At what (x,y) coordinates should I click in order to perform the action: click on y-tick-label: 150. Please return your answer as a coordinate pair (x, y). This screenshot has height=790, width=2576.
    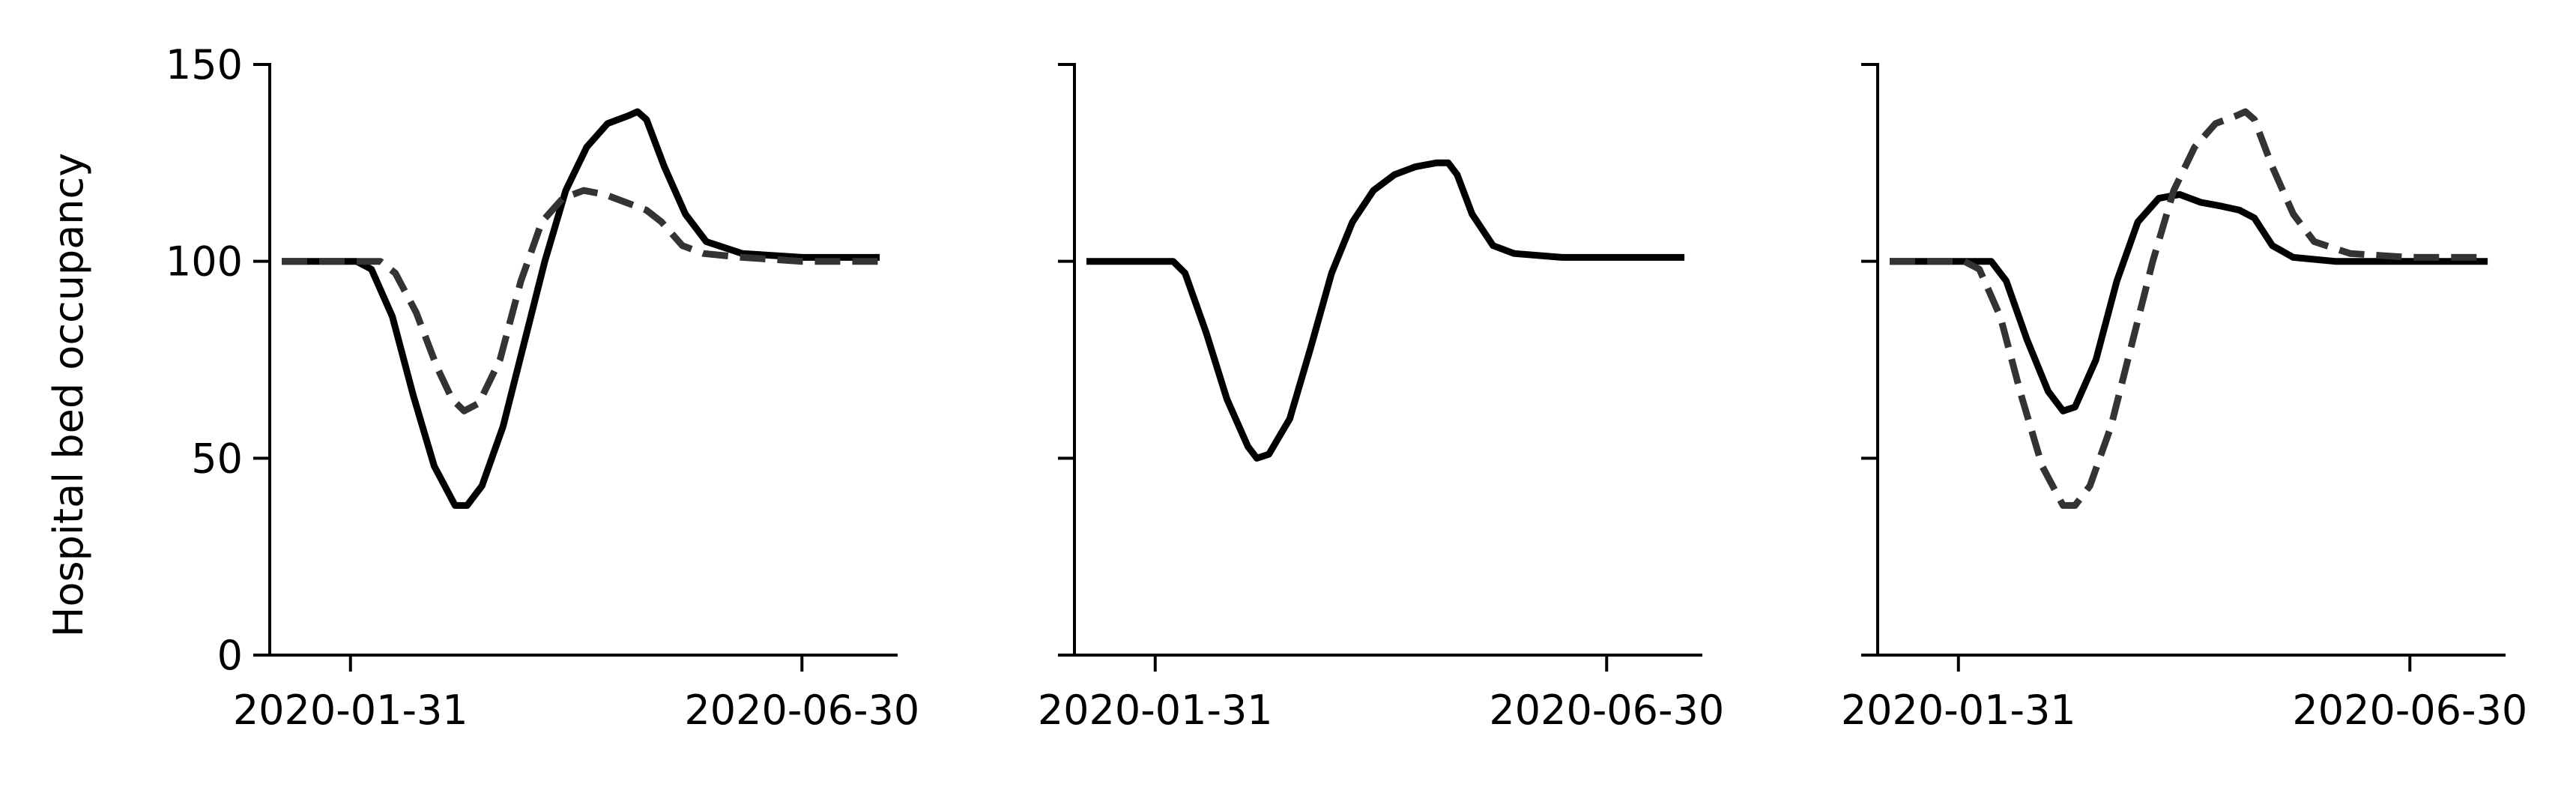
    Looking at the image, I should click on (204, 64).